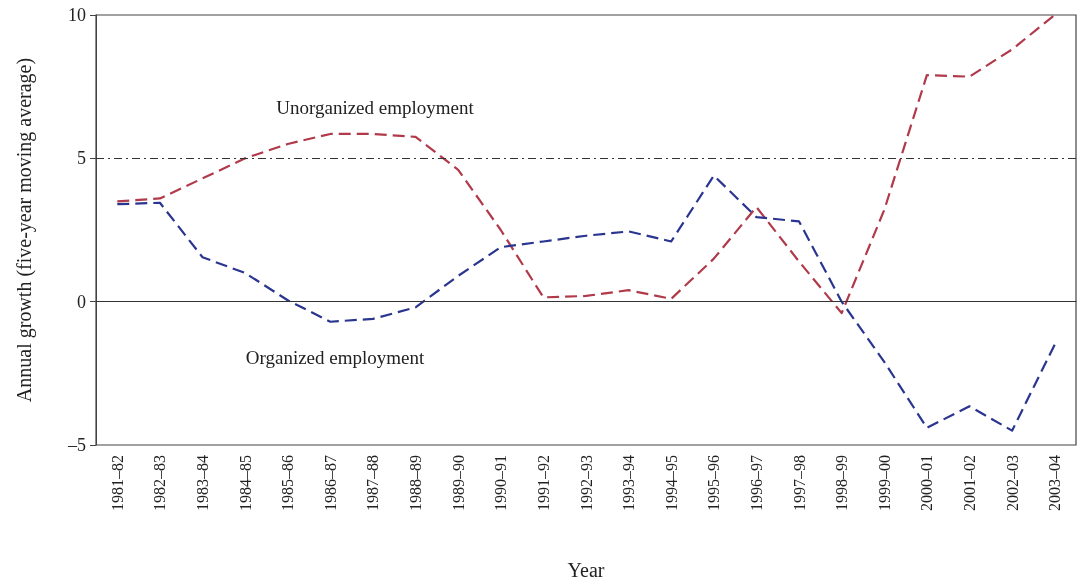  Describe the element at coordinates (714, 483) in the screenshot. I see `x-tick-label: 1995–96` at that location.